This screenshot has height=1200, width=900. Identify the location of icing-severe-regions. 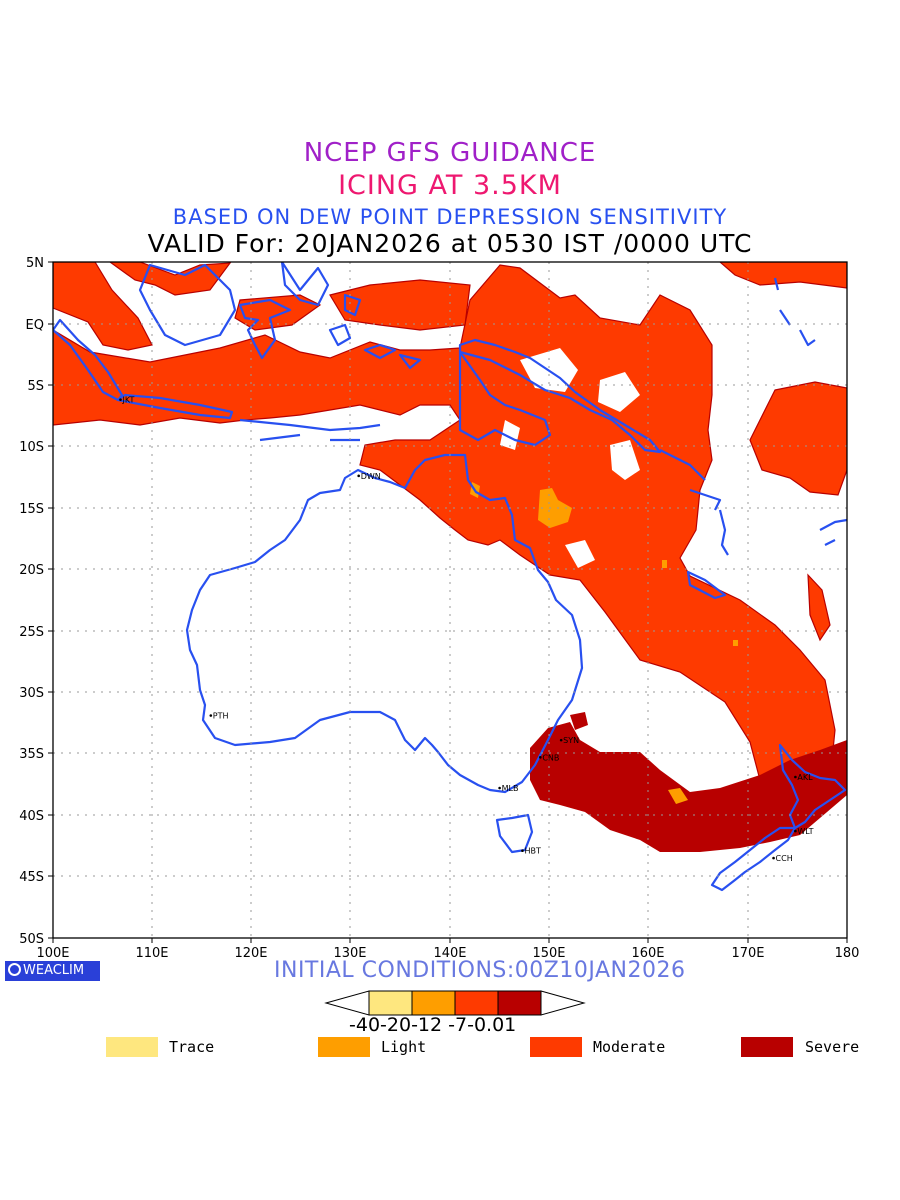
(688, 782).